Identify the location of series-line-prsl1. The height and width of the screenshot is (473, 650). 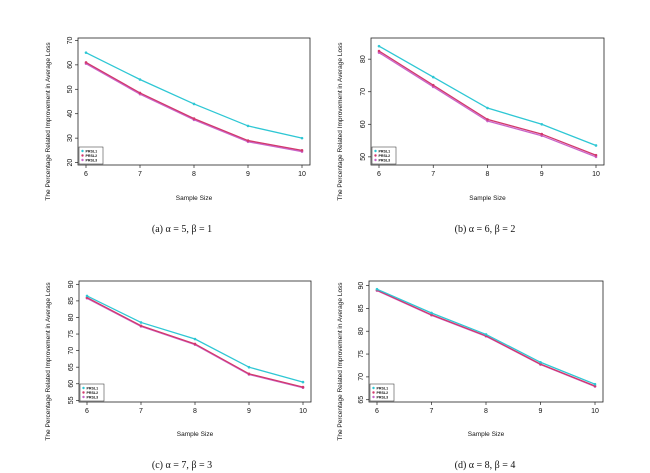
(487, 96).